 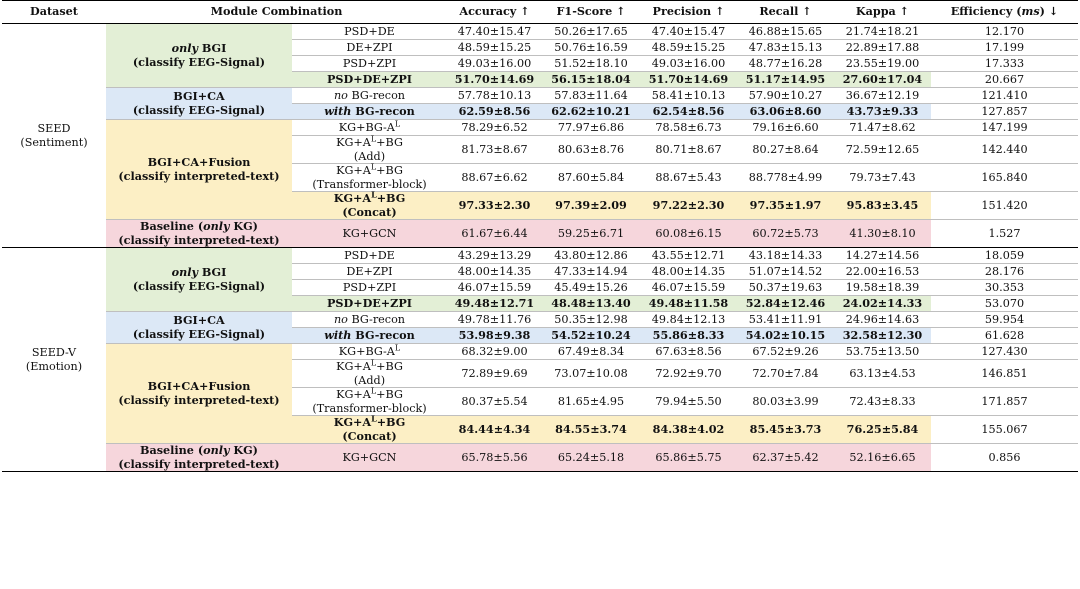 I want to click on f1-cell: 97.39±2.09, so click(x=591, y=205).